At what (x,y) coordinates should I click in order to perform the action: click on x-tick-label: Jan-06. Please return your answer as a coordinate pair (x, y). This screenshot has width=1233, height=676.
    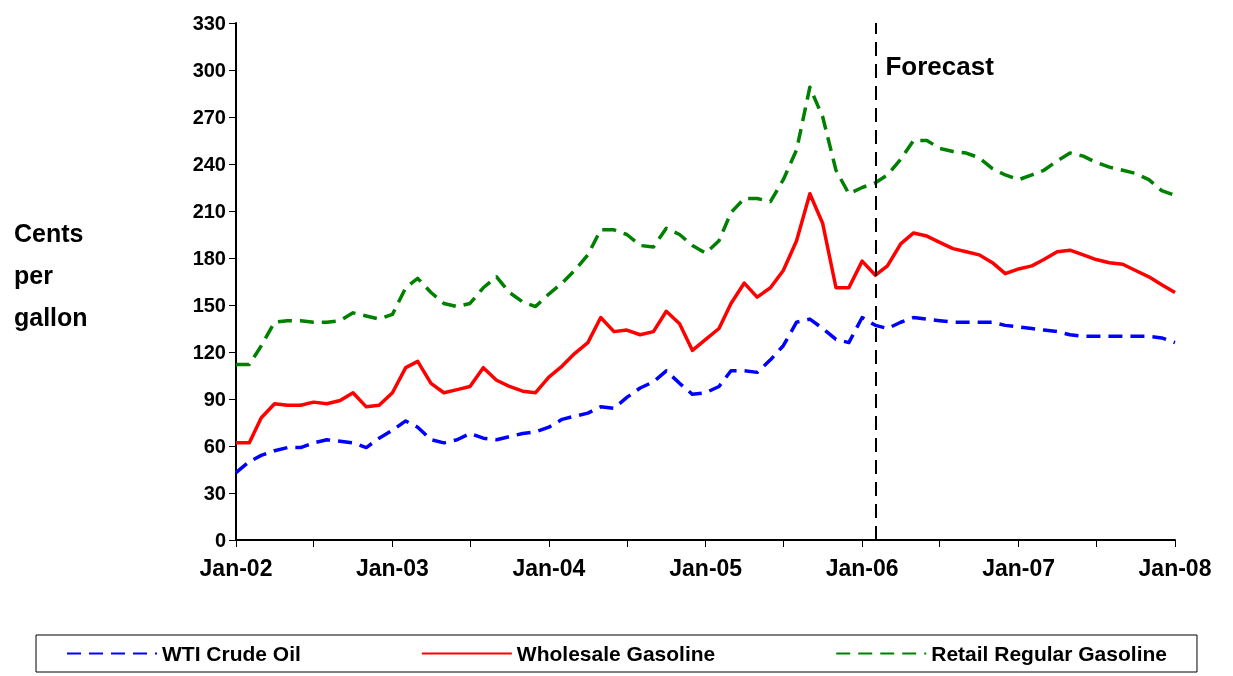
    Looking at the image, I should click on (862, 567).